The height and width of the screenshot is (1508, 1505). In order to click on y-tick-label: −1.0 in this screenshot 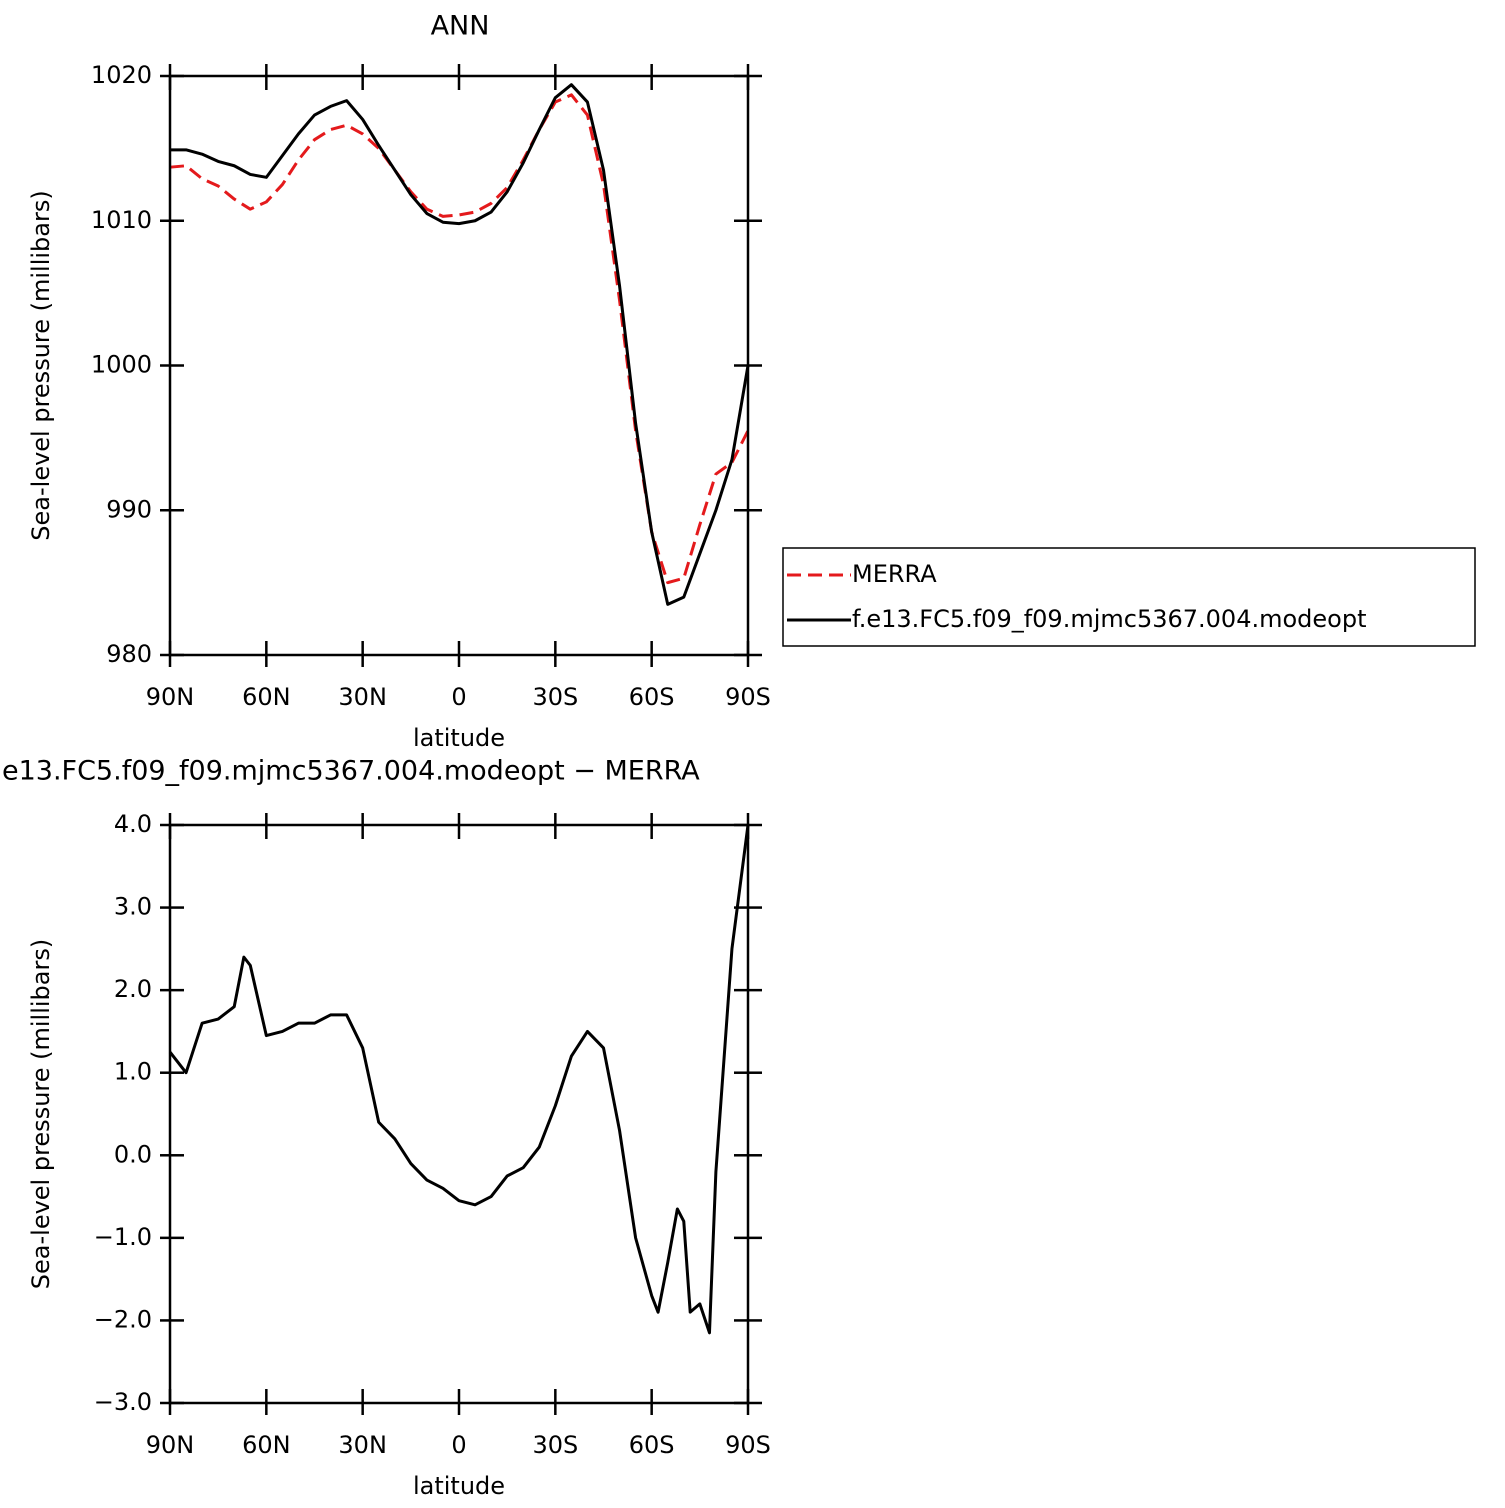, I will do `click(123, 1237)`.